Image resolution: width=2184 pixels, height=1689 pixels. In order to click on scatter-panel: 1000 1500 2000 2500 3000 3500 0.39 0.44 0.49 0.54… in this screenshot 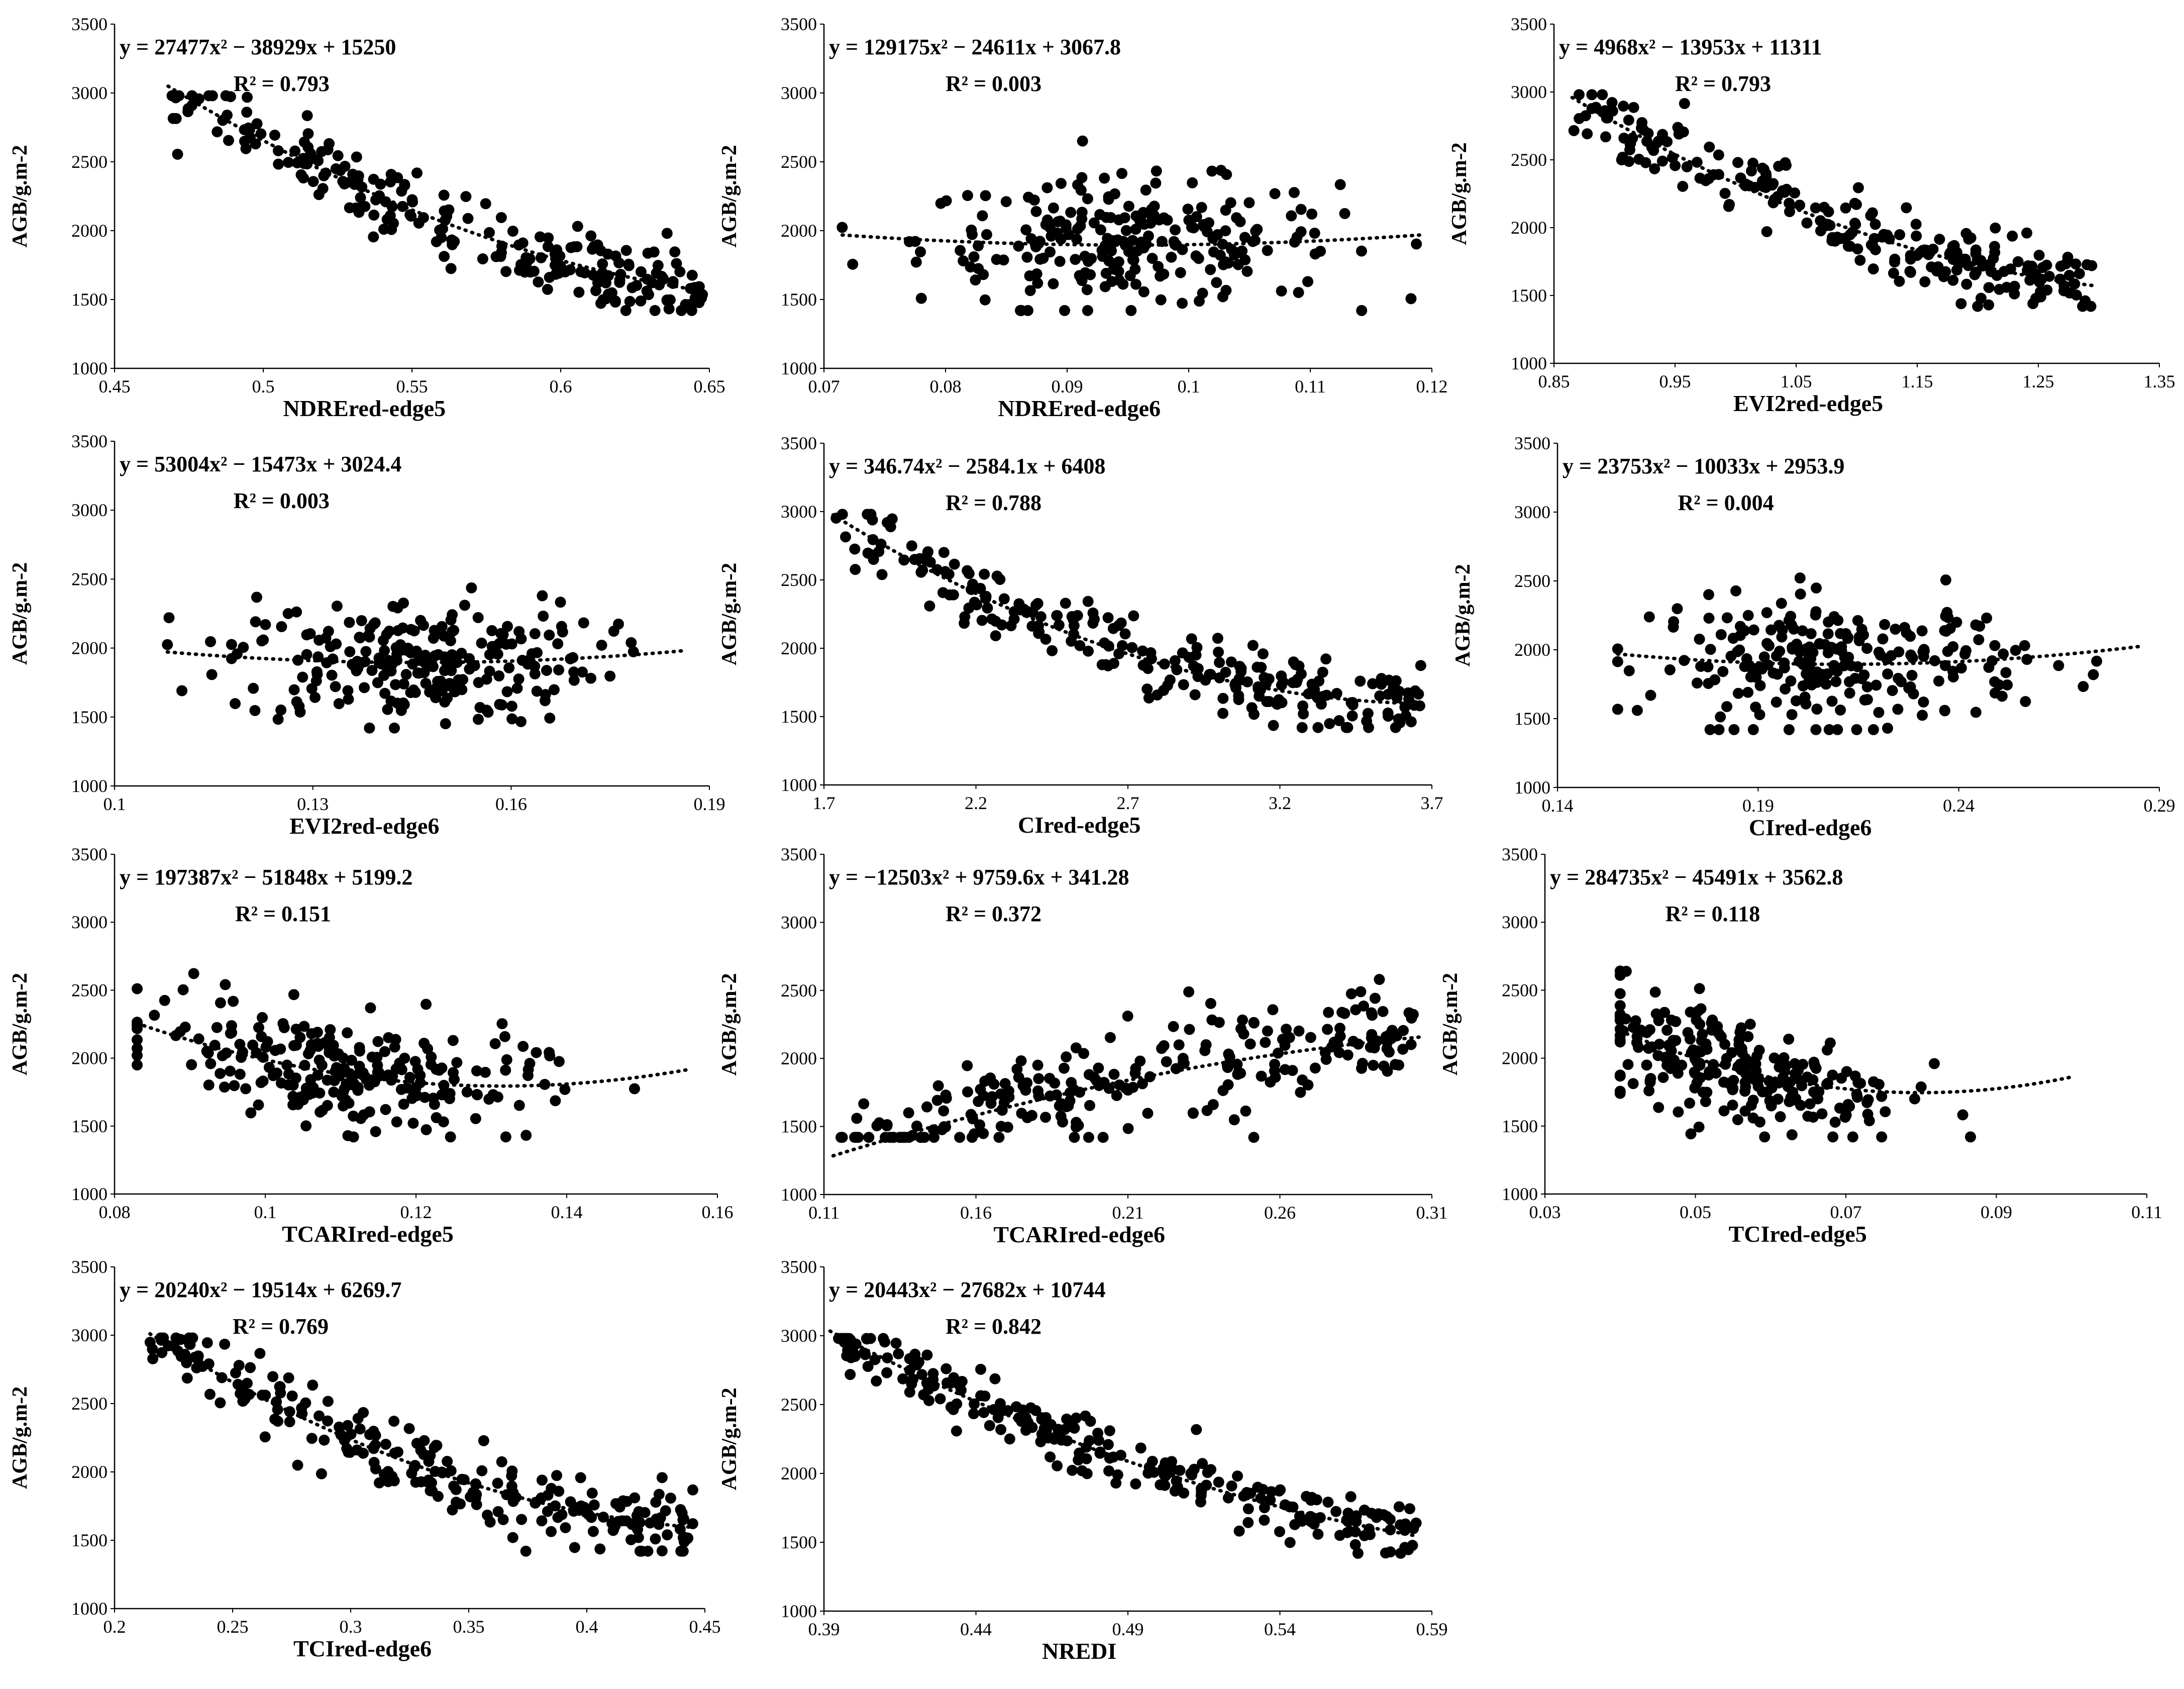, I will do `click(1083, 1461)`.